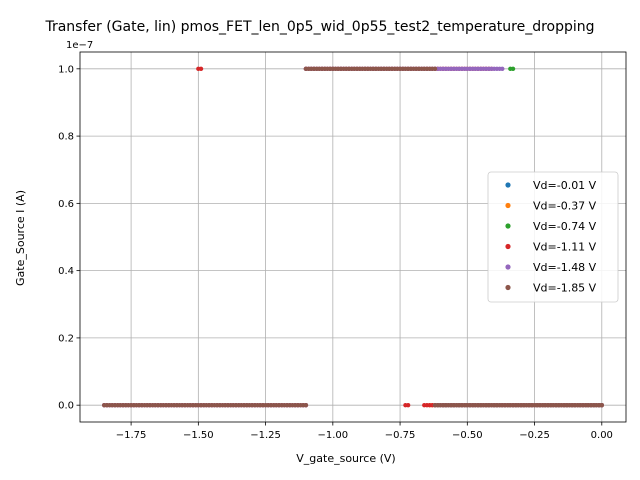 The image size is (640, 480). Describe the element at coordinates (20, 238) in the screenshot. I see `y-axis-label: Gate_Source I (A)` at that location.